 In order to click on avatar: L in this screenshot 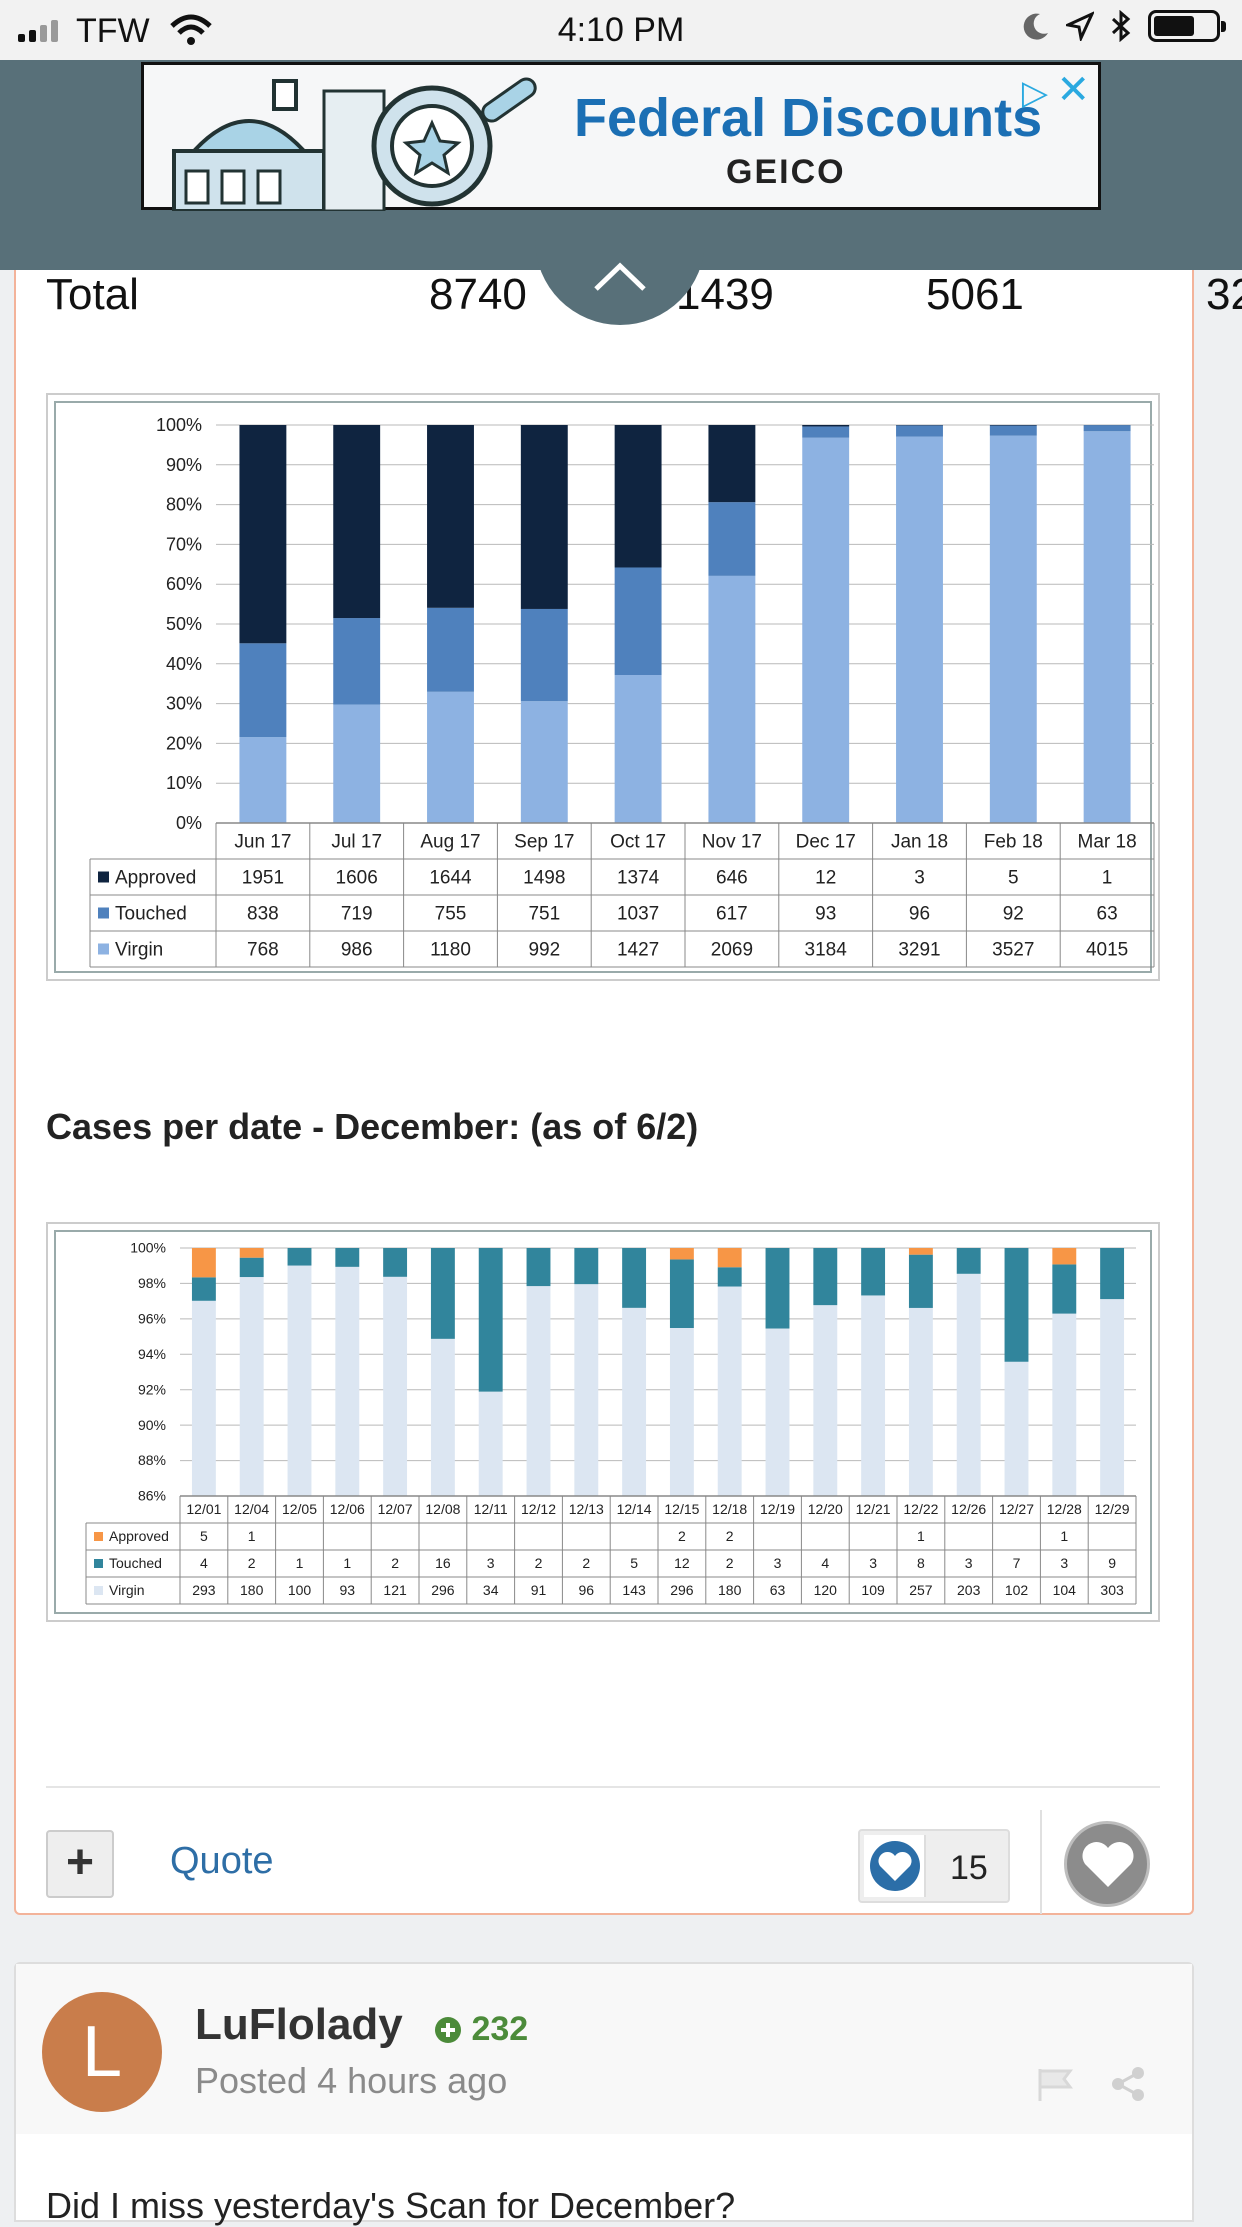, I will do `click(102, 2052)`.